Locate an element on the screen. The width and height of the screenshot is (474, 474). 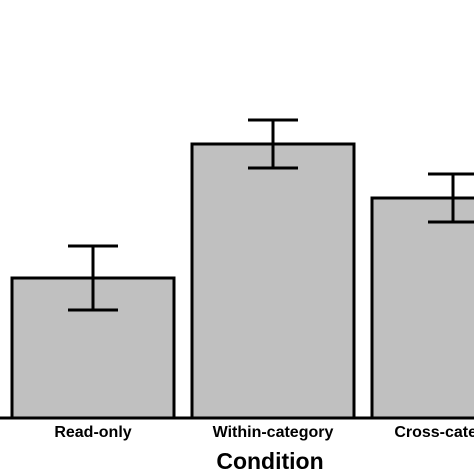
x-axis-title: Condition is located at coordinates (269, 461).